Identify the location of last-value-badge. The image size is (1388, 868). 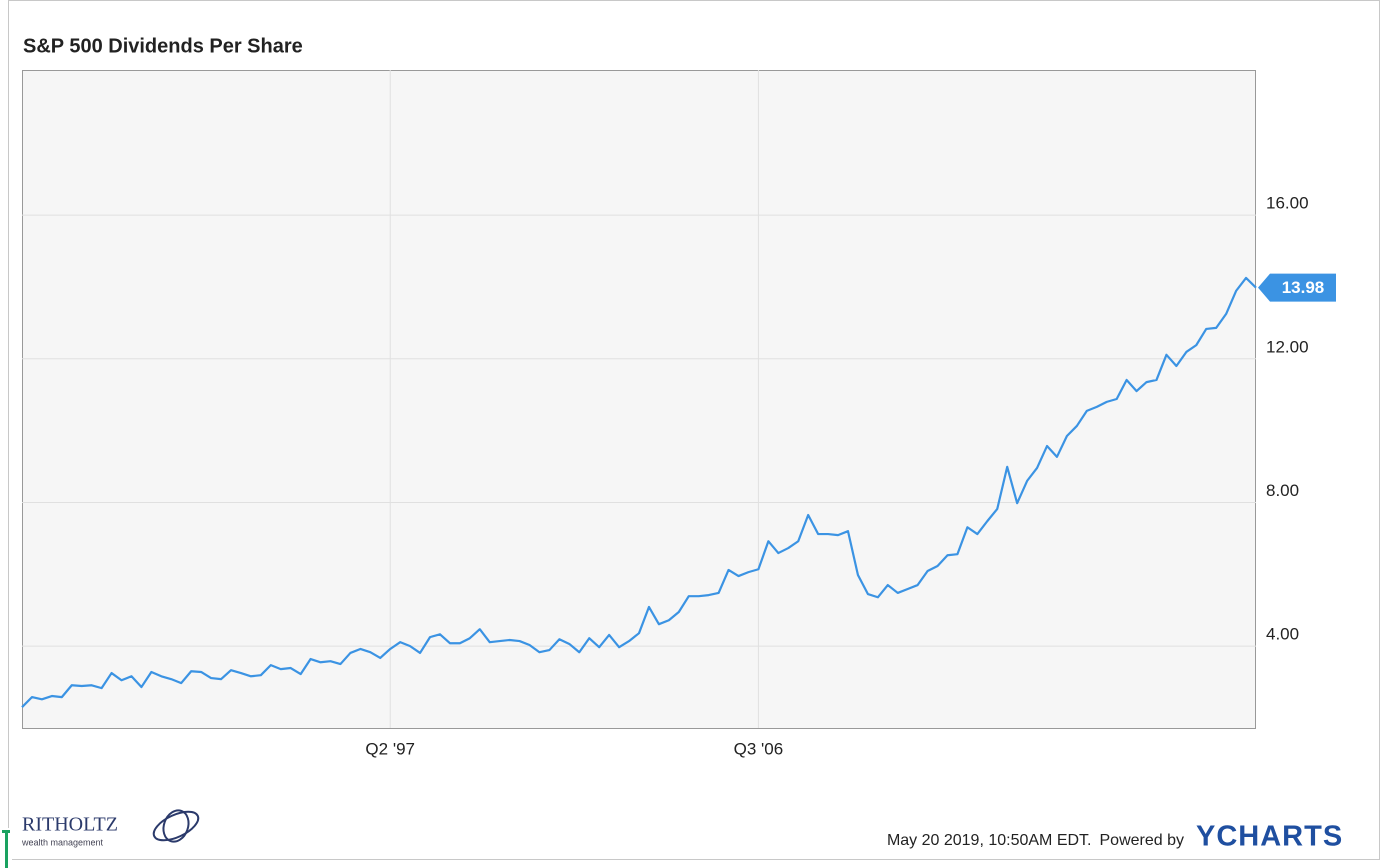
(1297, 287).